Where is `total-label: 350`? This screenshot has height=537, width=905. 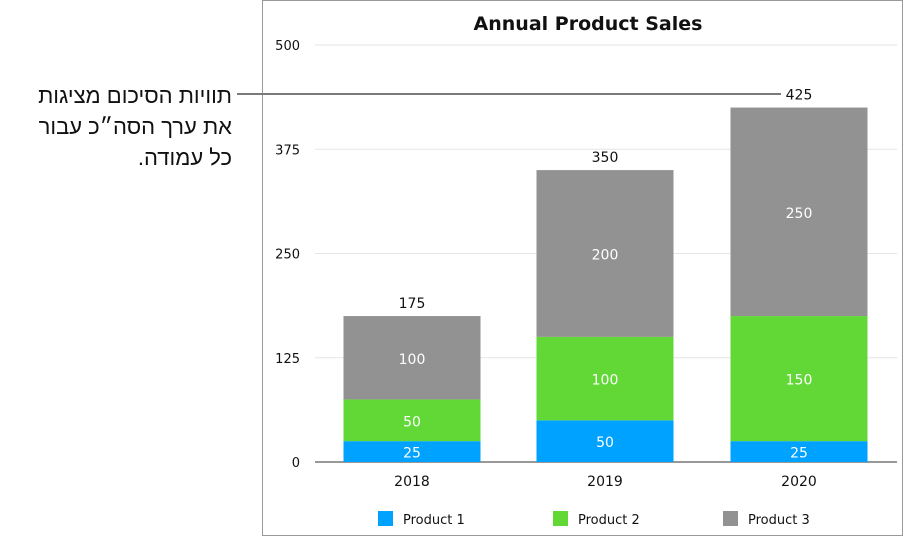
total-label: 350 is located at coordinates (605, 158).